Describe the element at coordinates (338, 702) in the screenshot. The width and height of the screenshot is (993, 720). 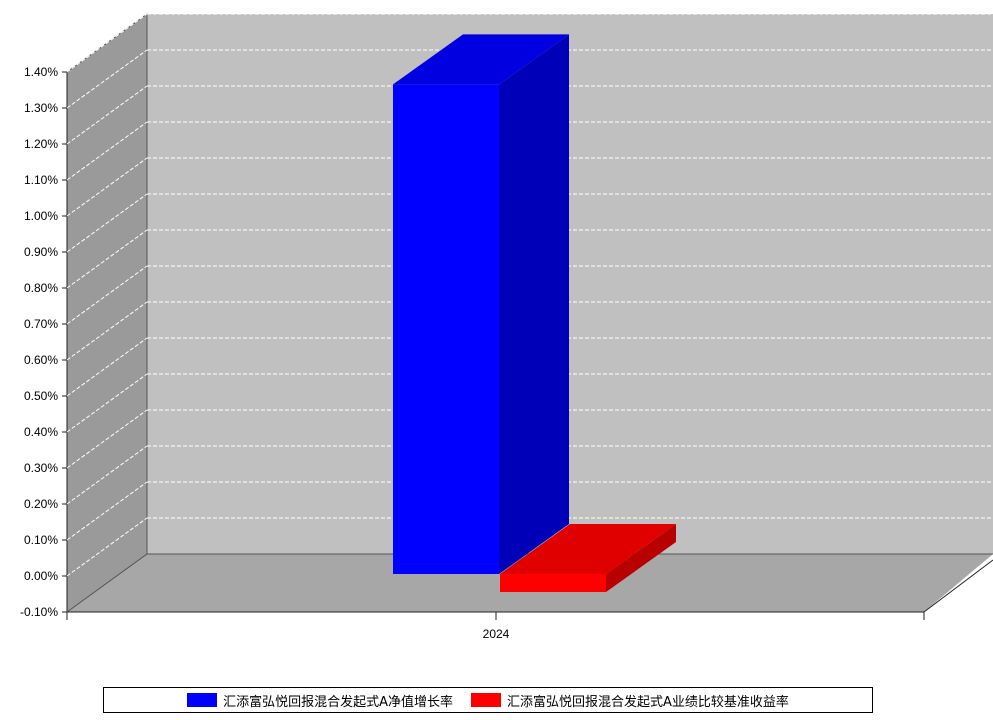
I see `legend-label-nav-growth: 汇添富弘悦回报混合发起式A净值增长率` at that location.